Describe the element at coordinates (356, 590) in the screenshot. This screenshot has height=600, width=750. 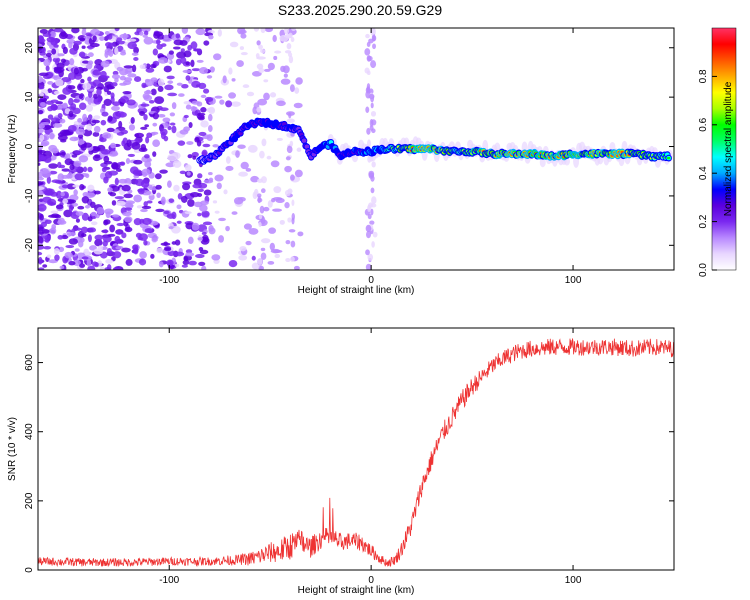
I see `snr-x-label: Height of straight line (km)` at that location.